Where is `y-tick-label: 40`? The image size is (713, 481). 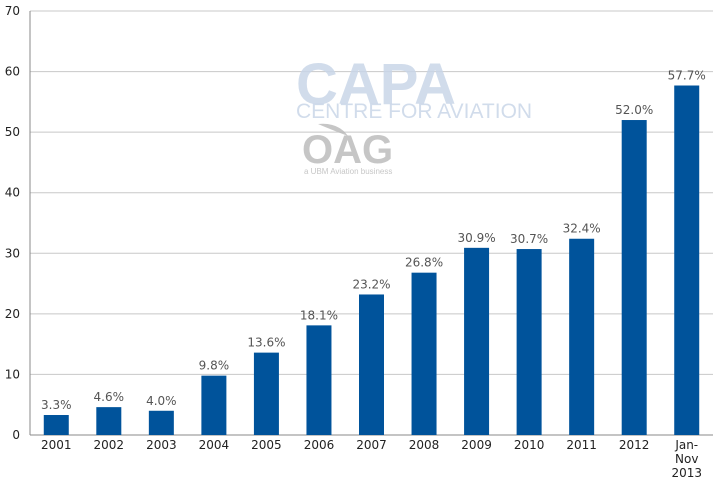
y-tick-label: 40 is located at coordinates (12, 193).